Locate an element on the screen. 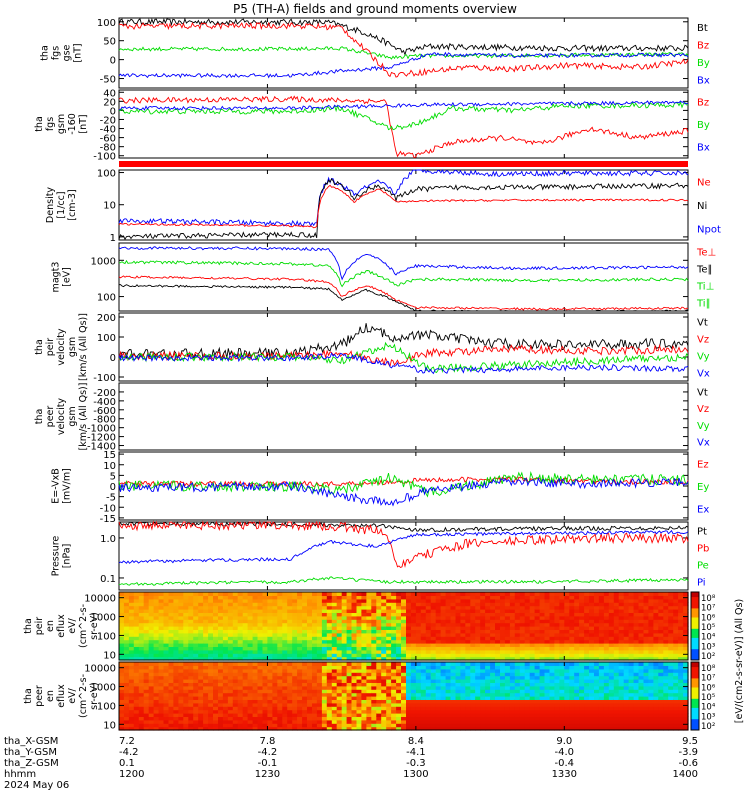 The height and width of the screenshot is (800, 750). legend-entry: Vx is located at coordinates (703, 374).